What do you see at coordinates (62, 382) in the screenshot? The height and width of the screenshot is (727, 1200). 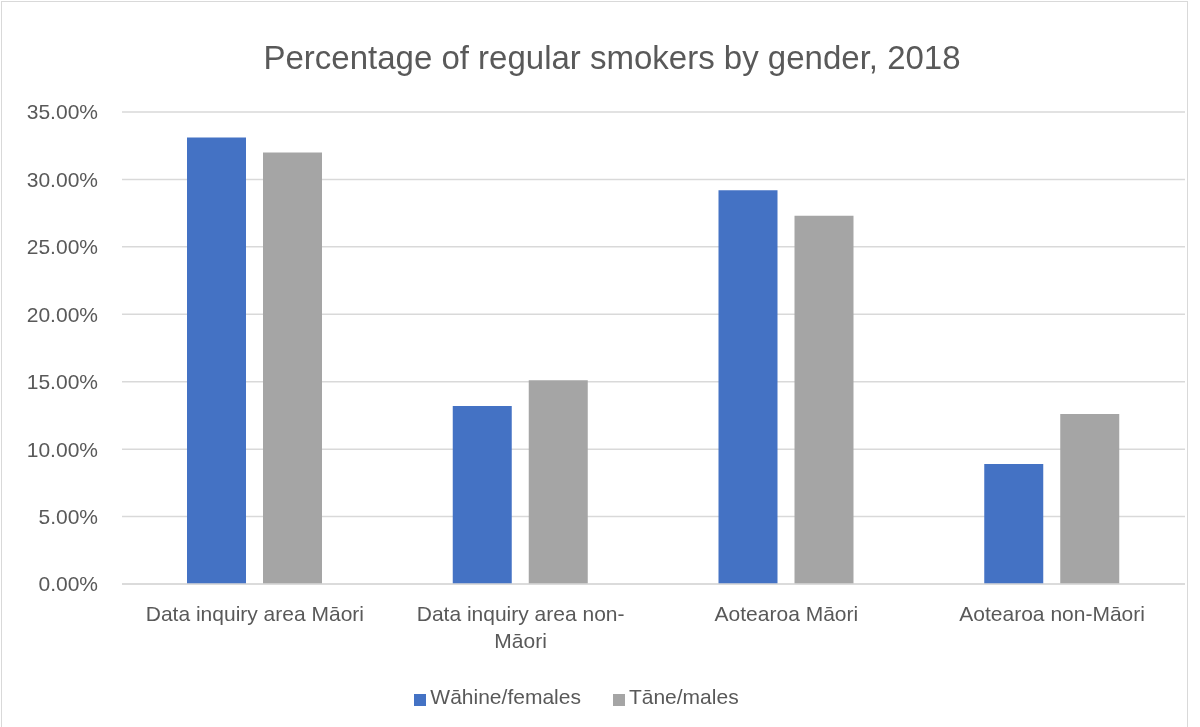 I see `y-tick-label: 15.00%` at bounding box center [62, 382].